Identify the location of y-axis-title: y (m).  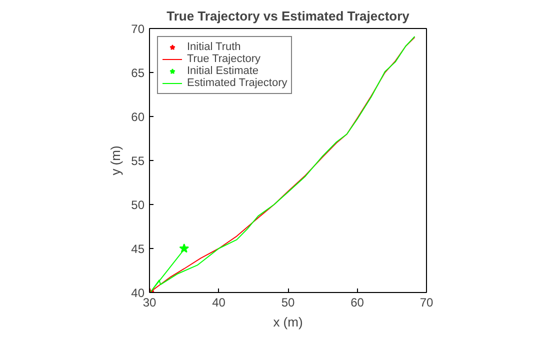
(116, 161).